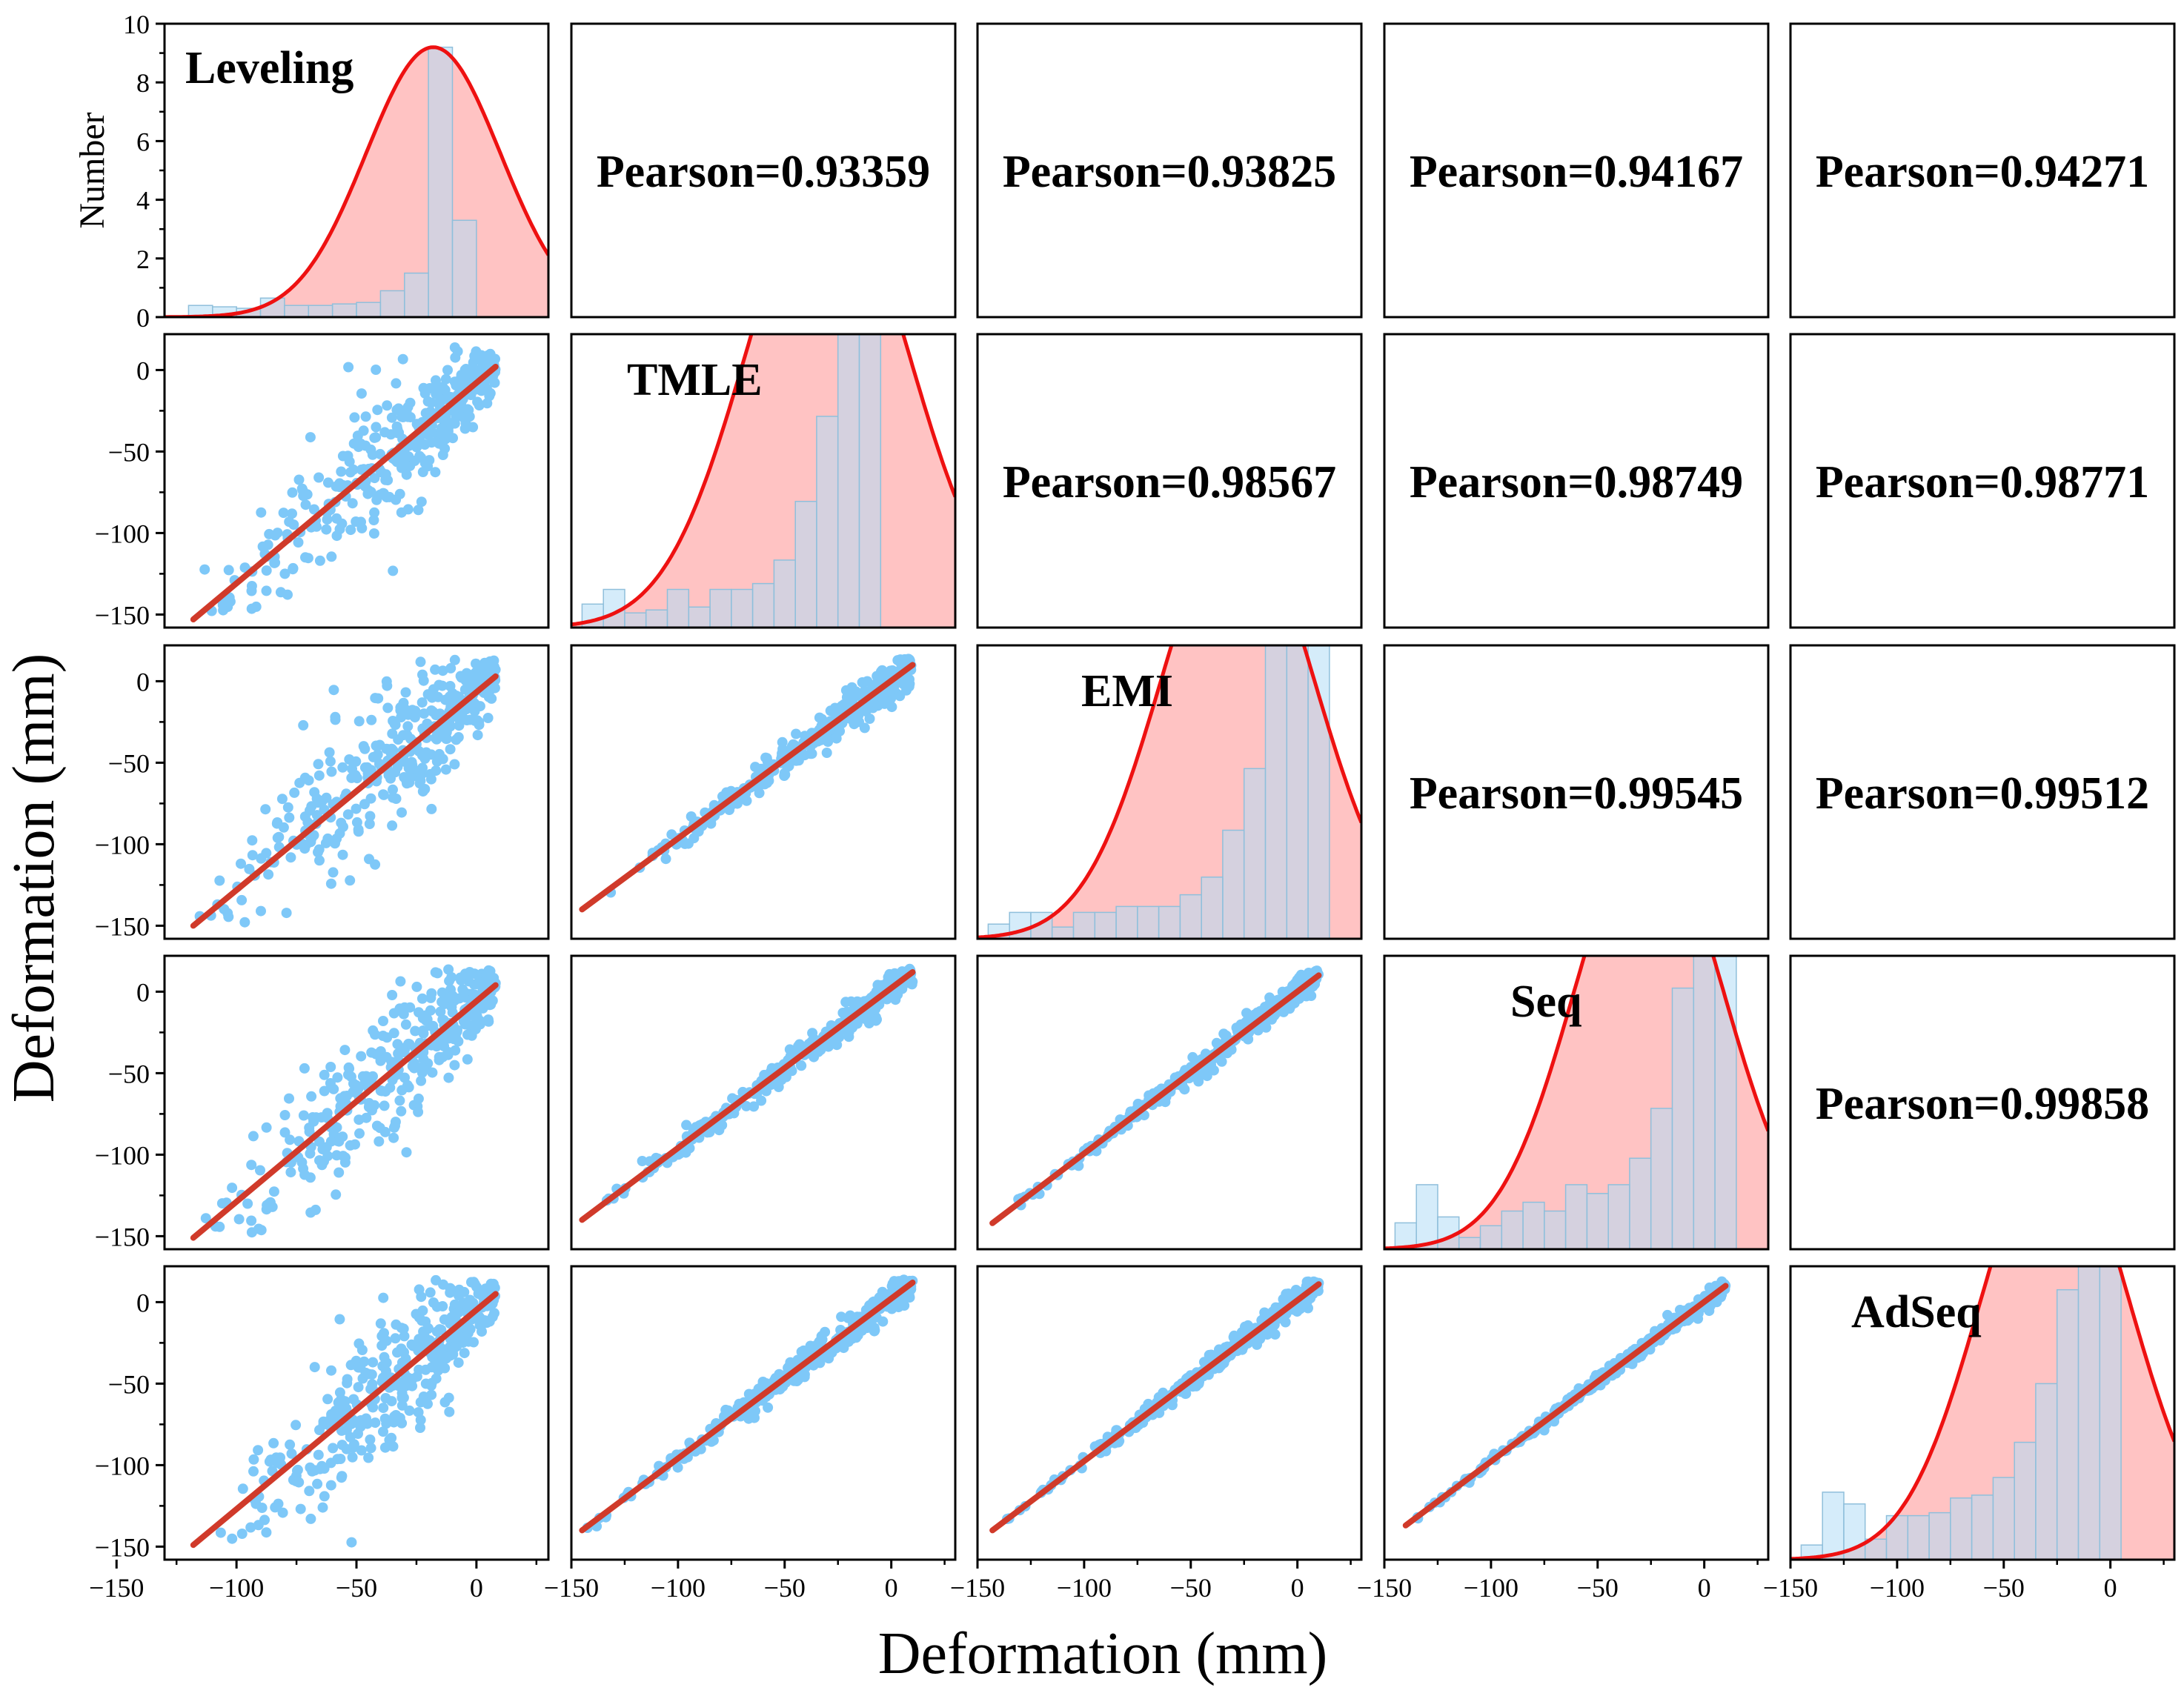 This screenshot has width=2184, height=1696. I want to click on panel-r0-c1: Pearson=0.93359, so click(763, 170).